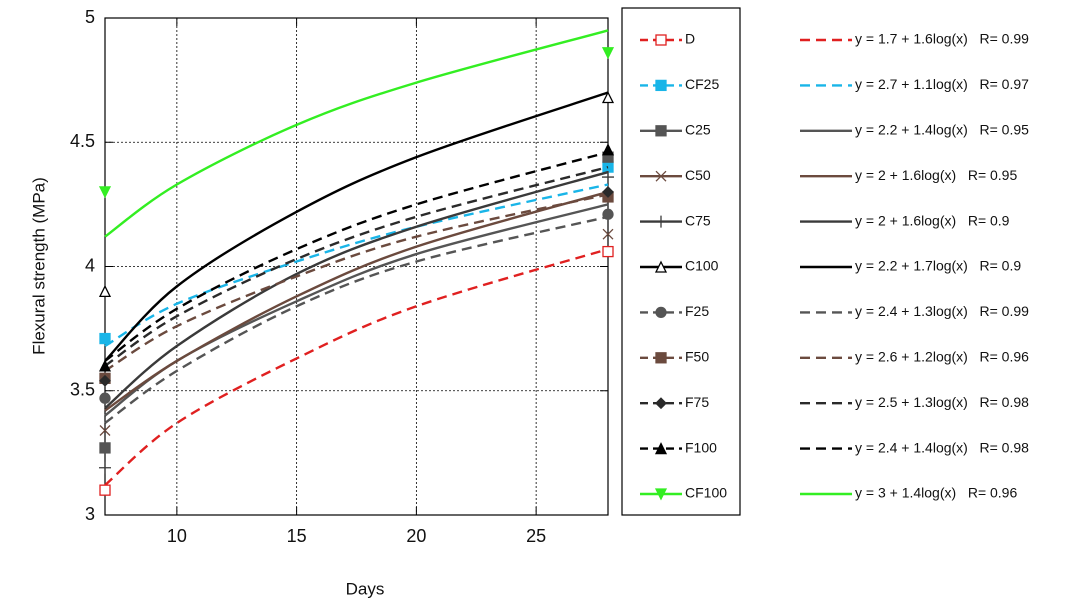 The image size is (1079, 603). Describe the element at coordinates (701, 447) in the screenshot. I see `legend-label: F100` at that location.